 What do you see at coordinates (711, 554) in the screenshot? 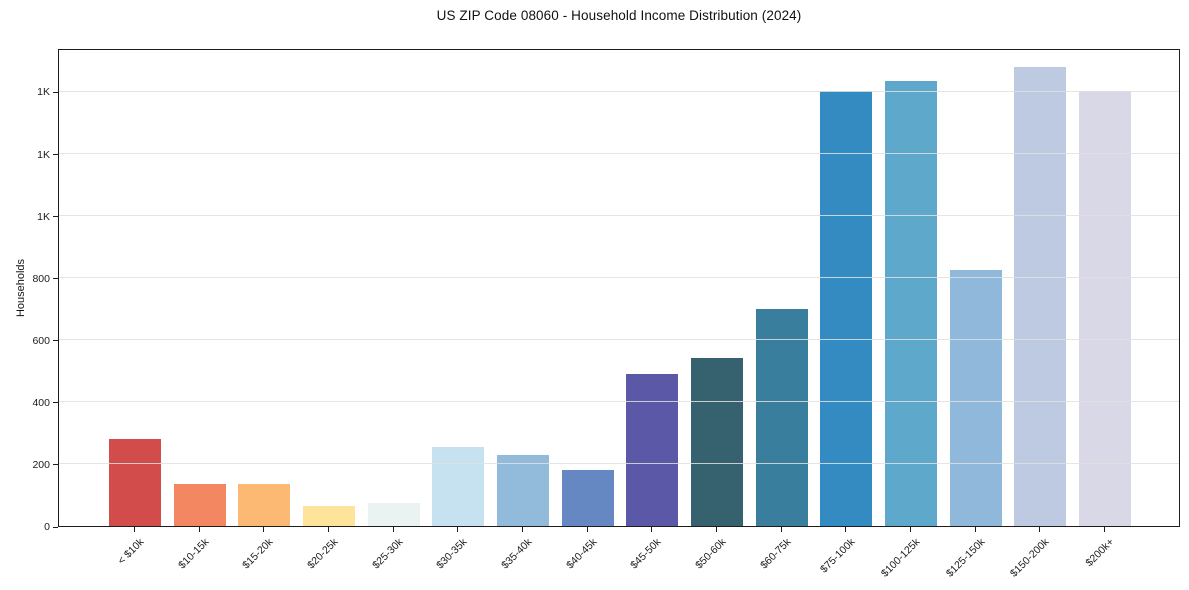
I see `x-tick-label: $50-60k` at bounding box center [711, 554].